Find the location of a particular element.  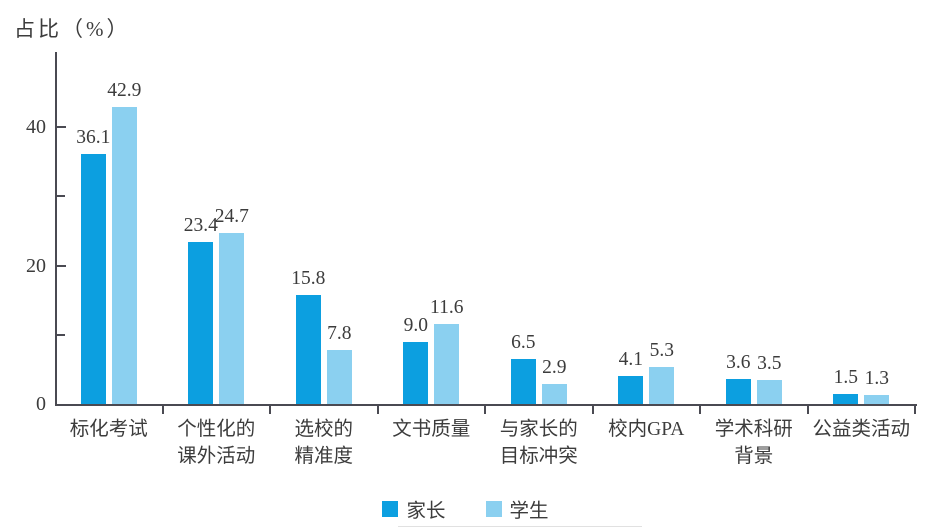

legend-item-家长: 家长 is located at coordinates (414, 508).